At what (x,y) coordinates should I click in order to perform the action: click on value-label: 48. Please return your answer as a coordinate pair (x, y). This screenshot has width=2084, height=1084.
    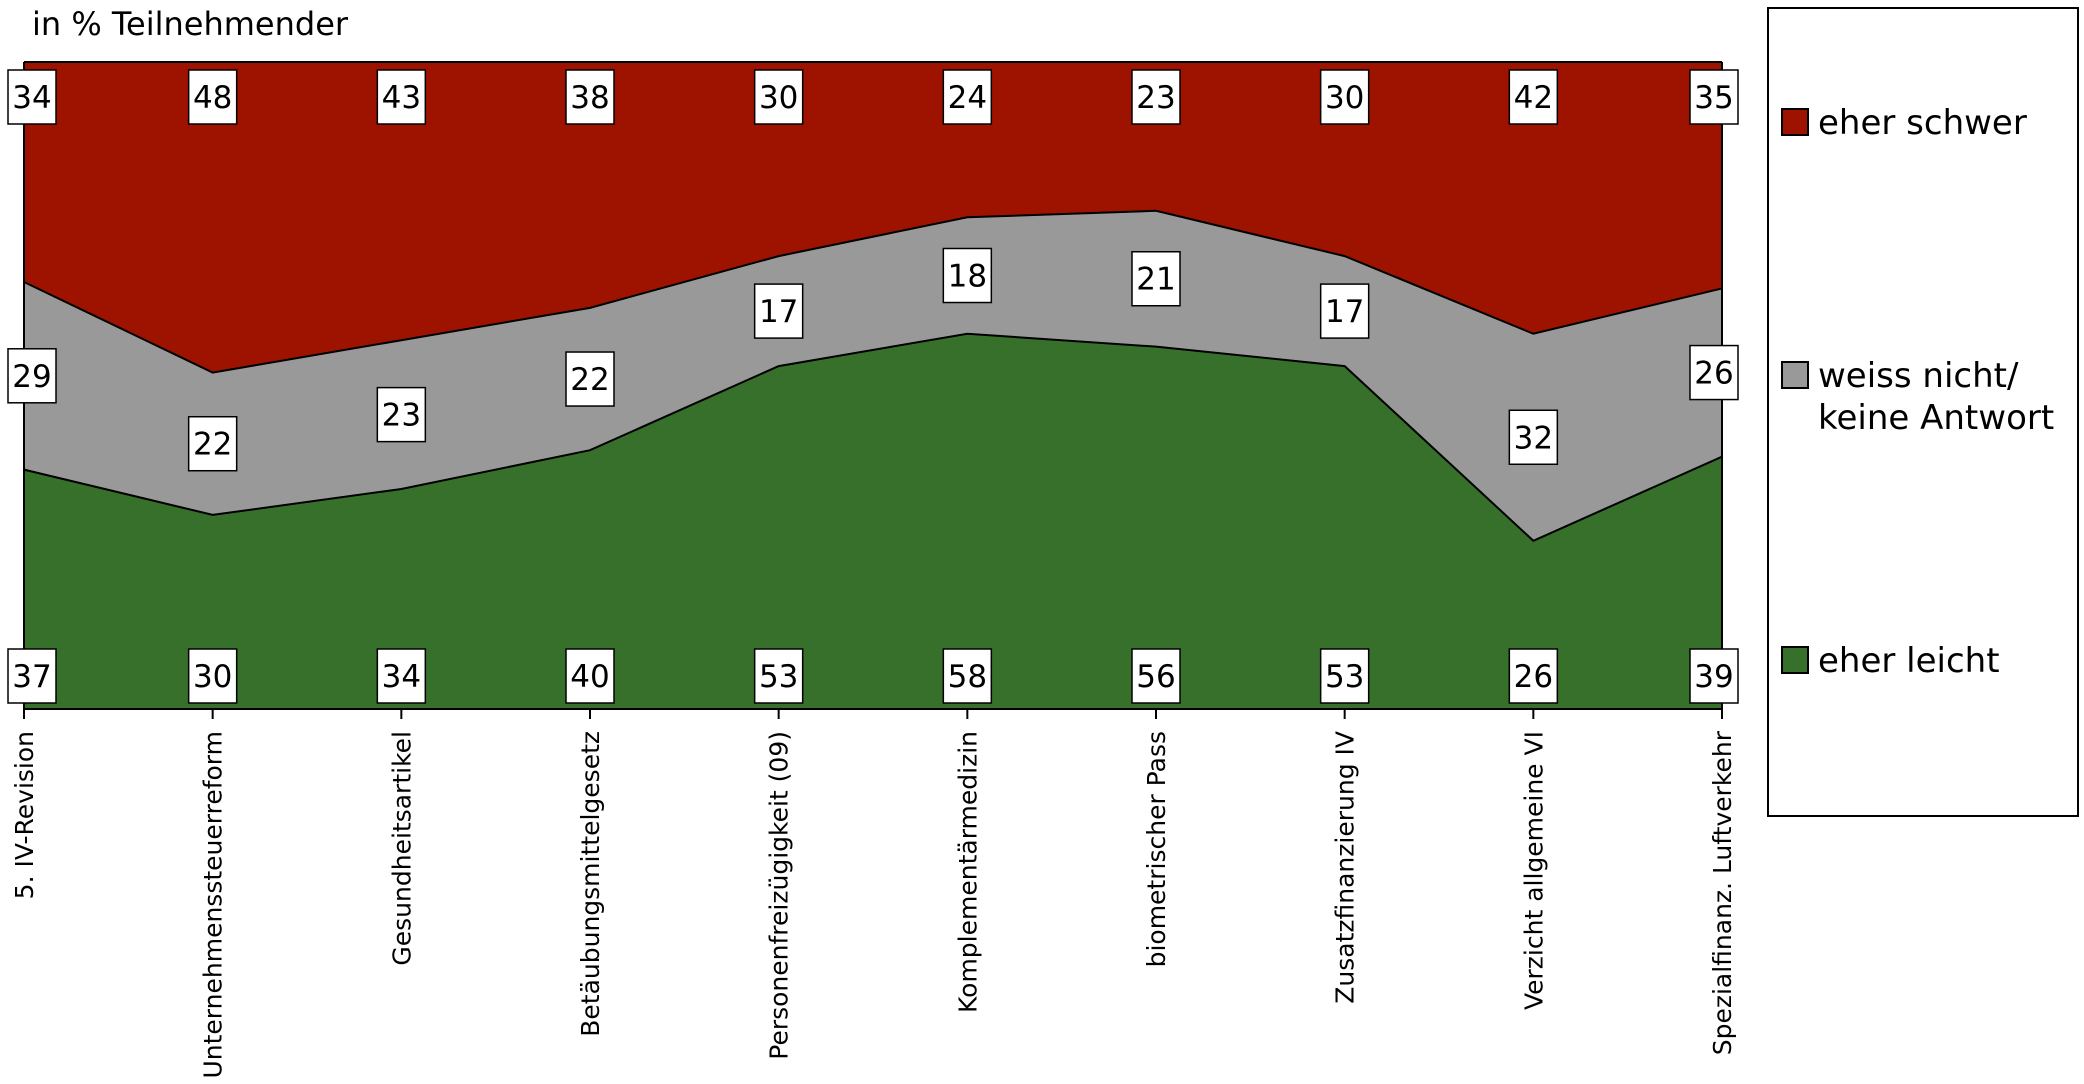
    Looking at the image, I should click on (212, 97).